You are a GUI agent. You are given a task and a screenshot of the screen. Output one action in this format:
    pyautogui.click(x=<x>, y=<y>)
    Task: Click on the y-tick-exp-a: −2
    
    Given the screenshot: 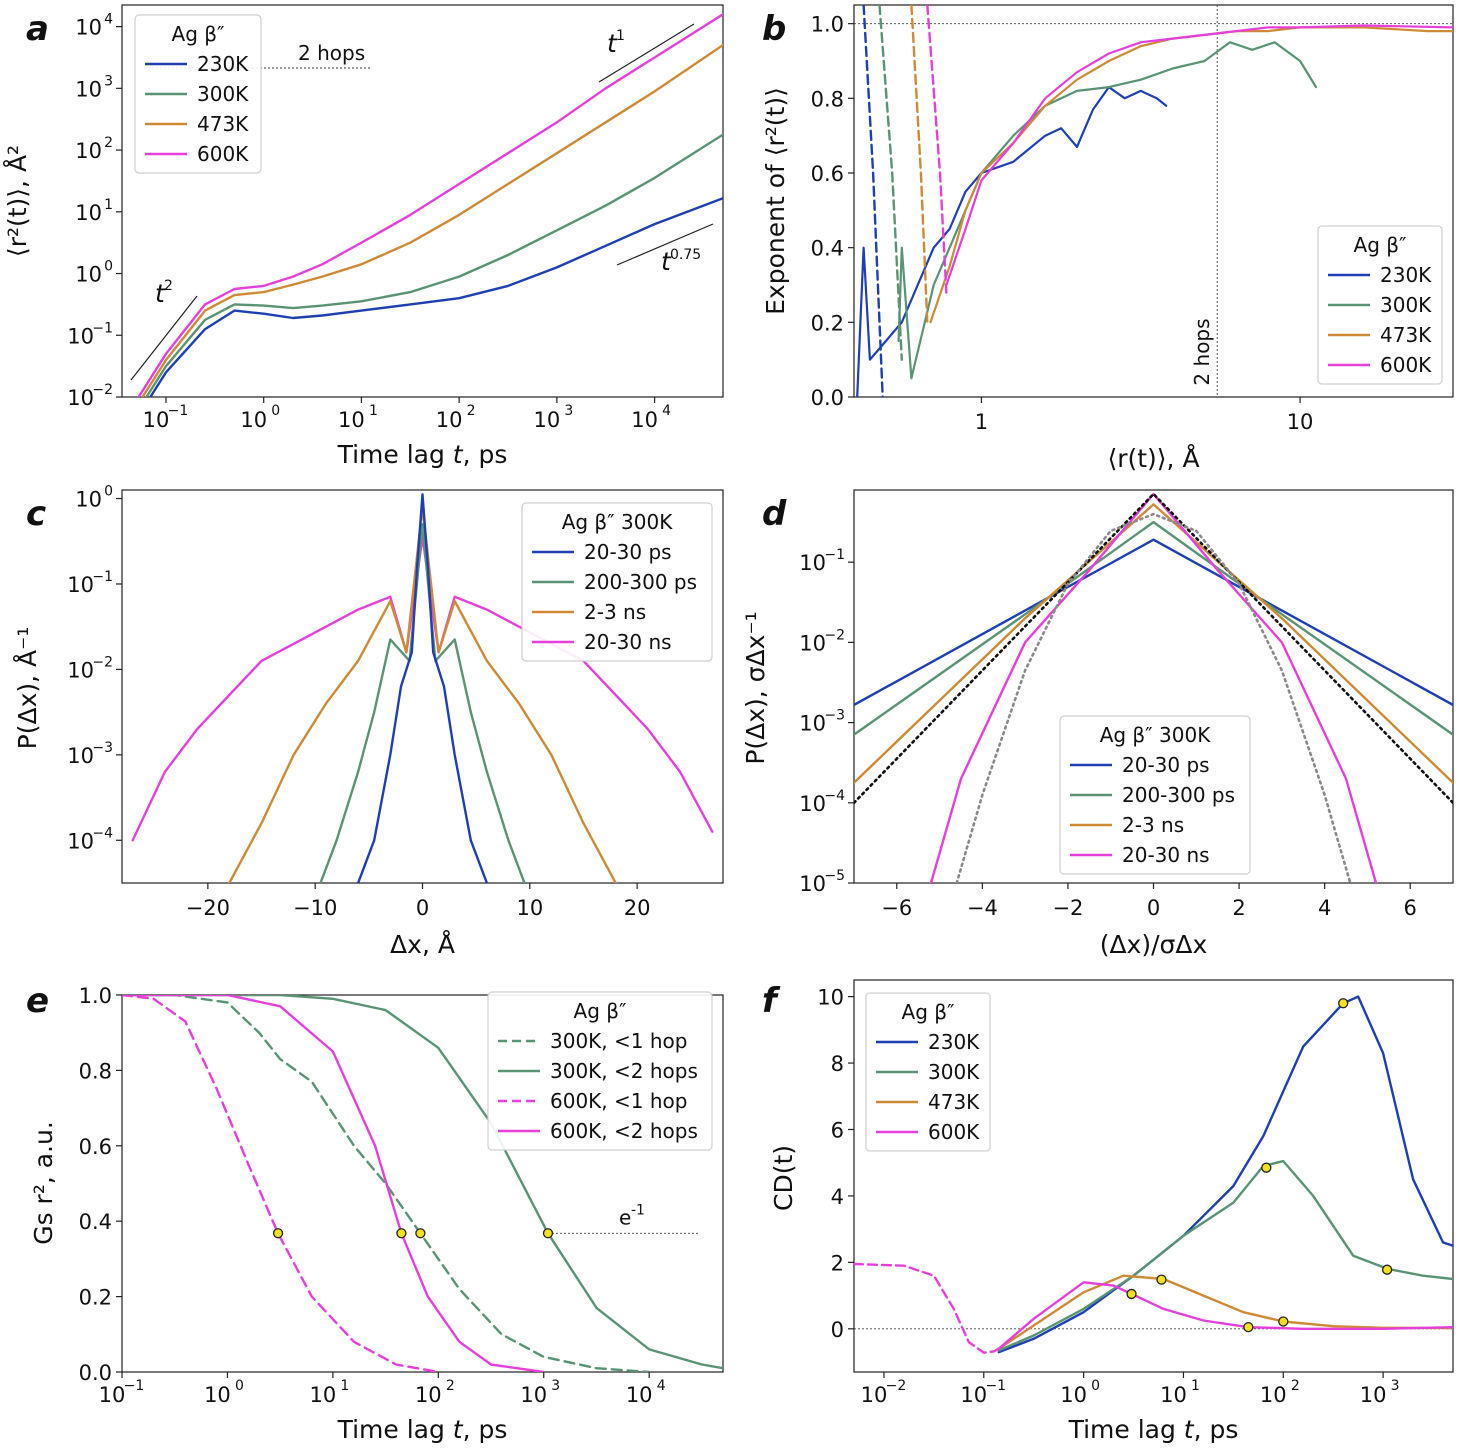 What is the action you would take?
    pyautogui.click(x=102, y=390)
    